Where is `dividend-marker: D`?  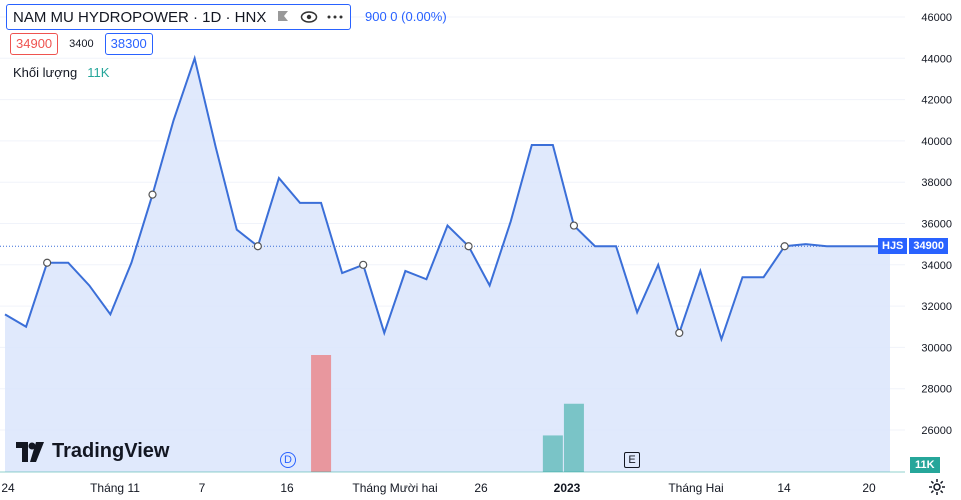
dividend-marker: D is located at coordinates (288, 460).